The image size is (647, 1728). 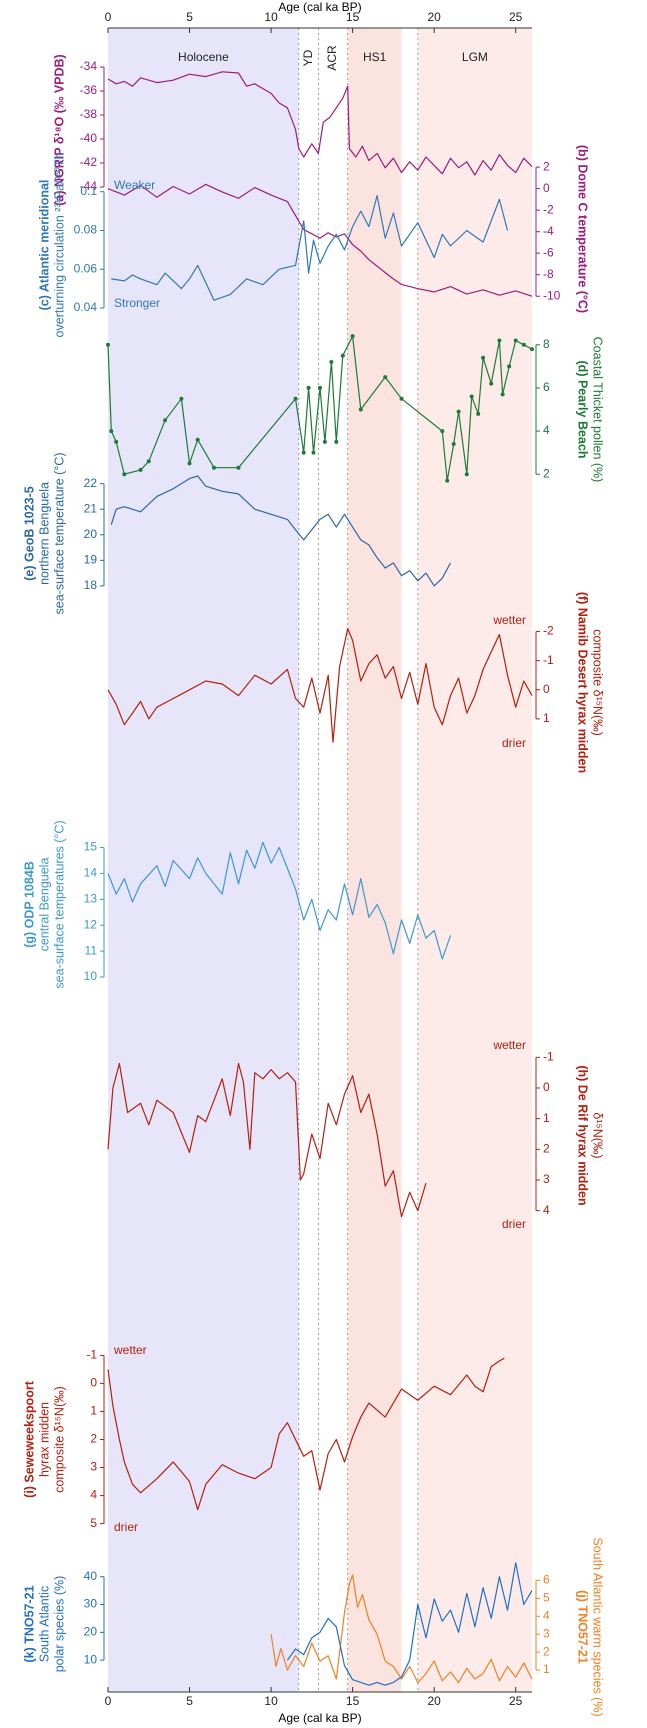 I want to click on y-axis-title: (f) Namib Desert hyrax midden, so click(x=583, y=682).